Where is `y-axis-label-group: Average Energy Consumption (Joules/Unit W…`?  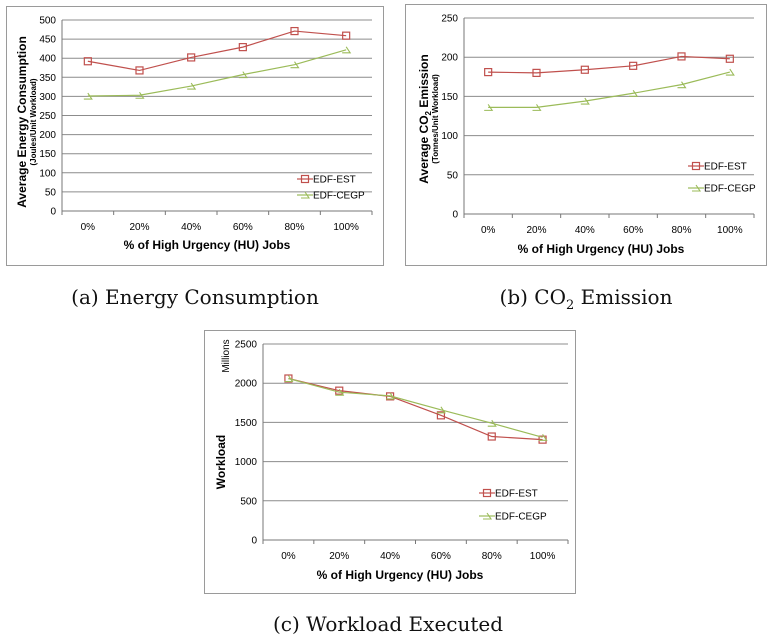 y-axis-label-group: Average Energy Consumption (Joules/Unit W… is located at coordinates (26, 122).